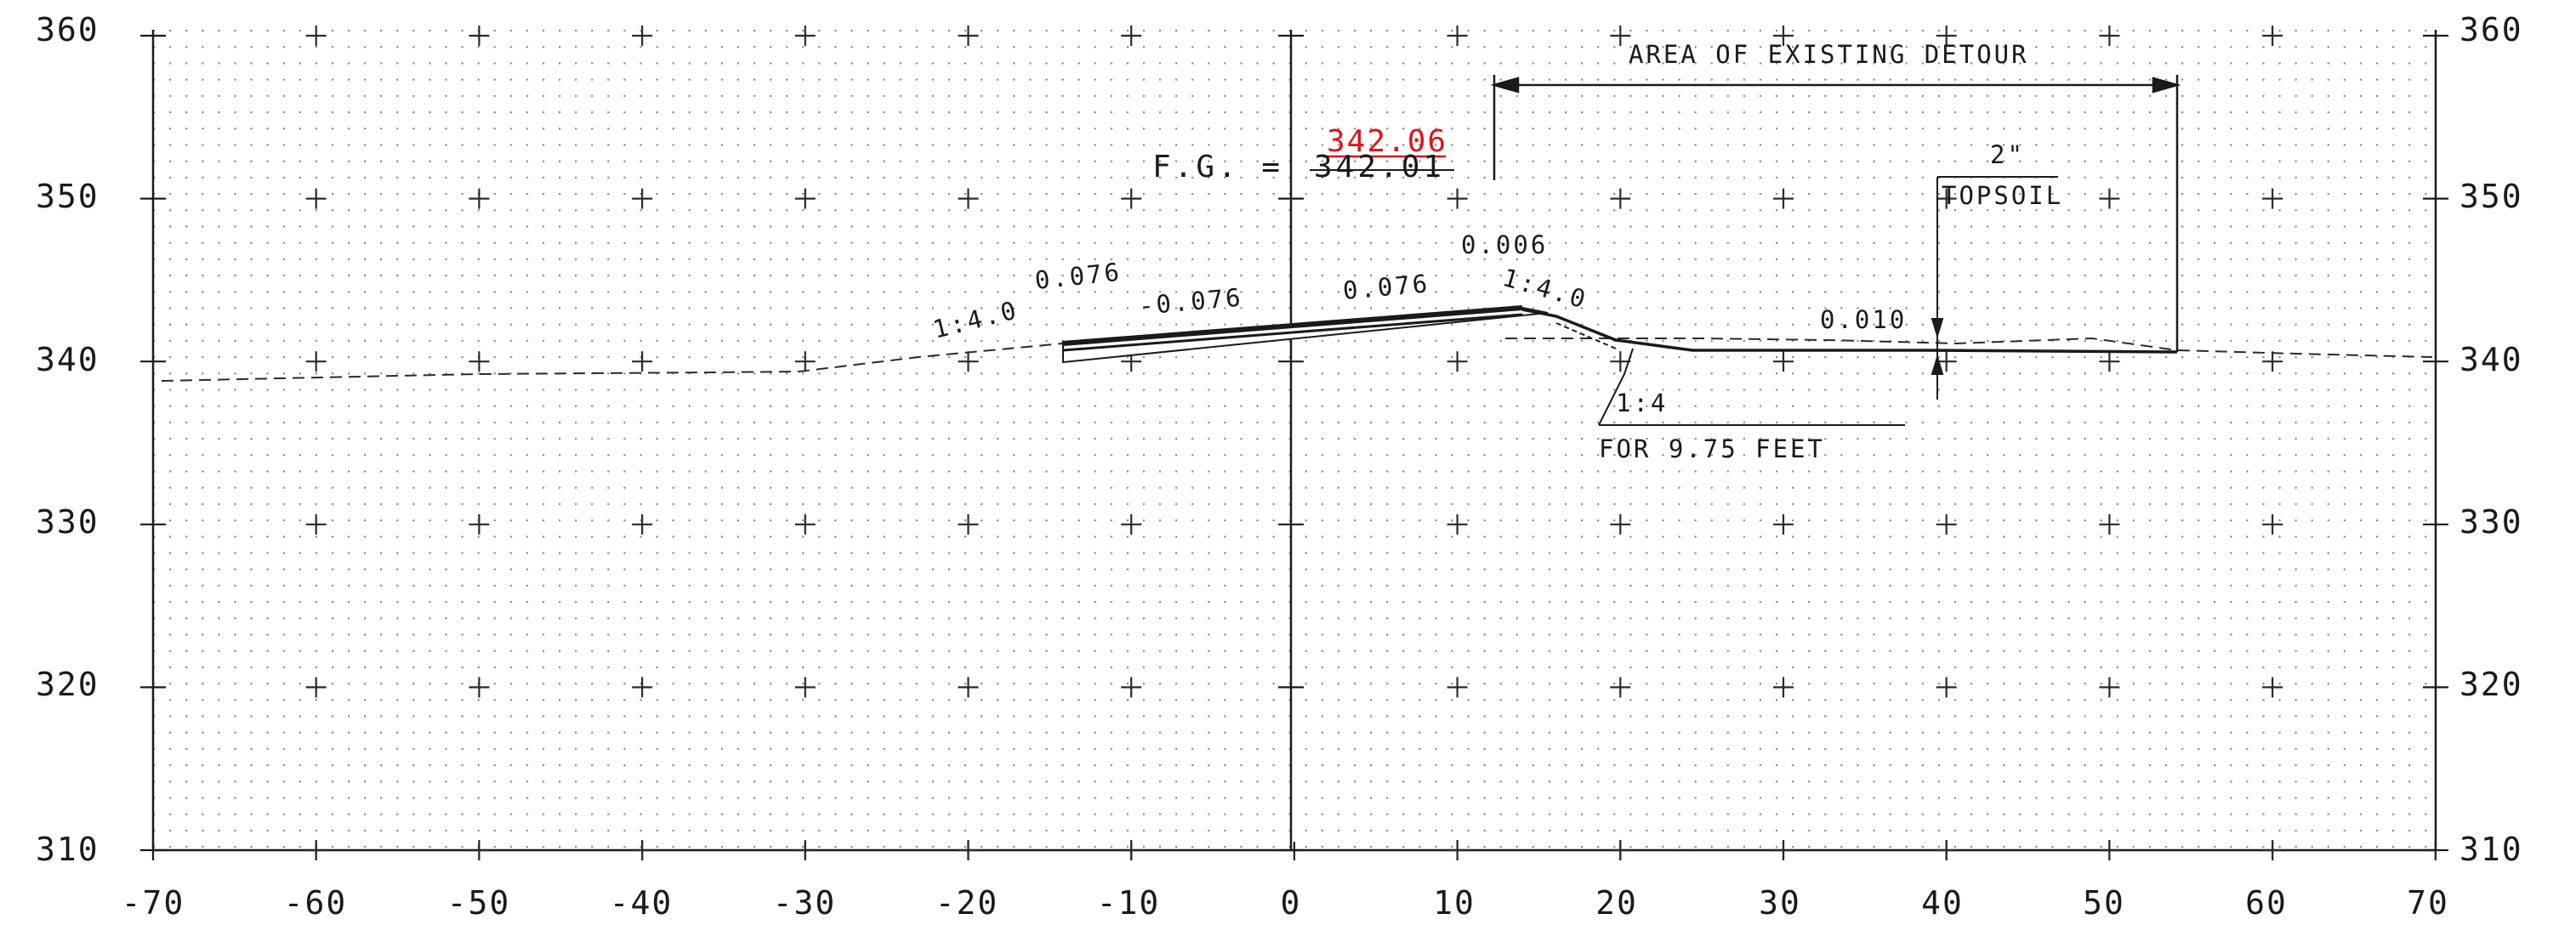 The height and width of the screenshot is (925, 2576). What do you see at coordinates (2428, 903) in the screenshot?
I see `offset-label: 70` at bounding box center [2428, 903].